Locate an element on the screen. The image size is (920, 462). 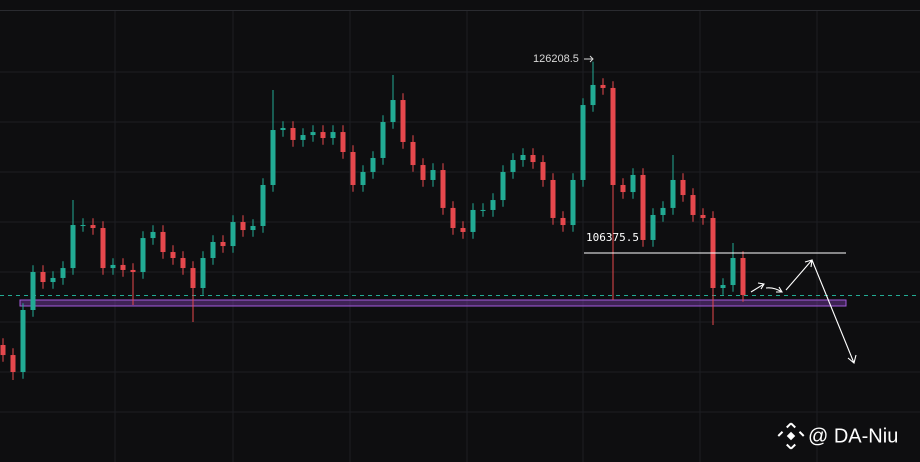
support-band is located at coordinates (433, 303).